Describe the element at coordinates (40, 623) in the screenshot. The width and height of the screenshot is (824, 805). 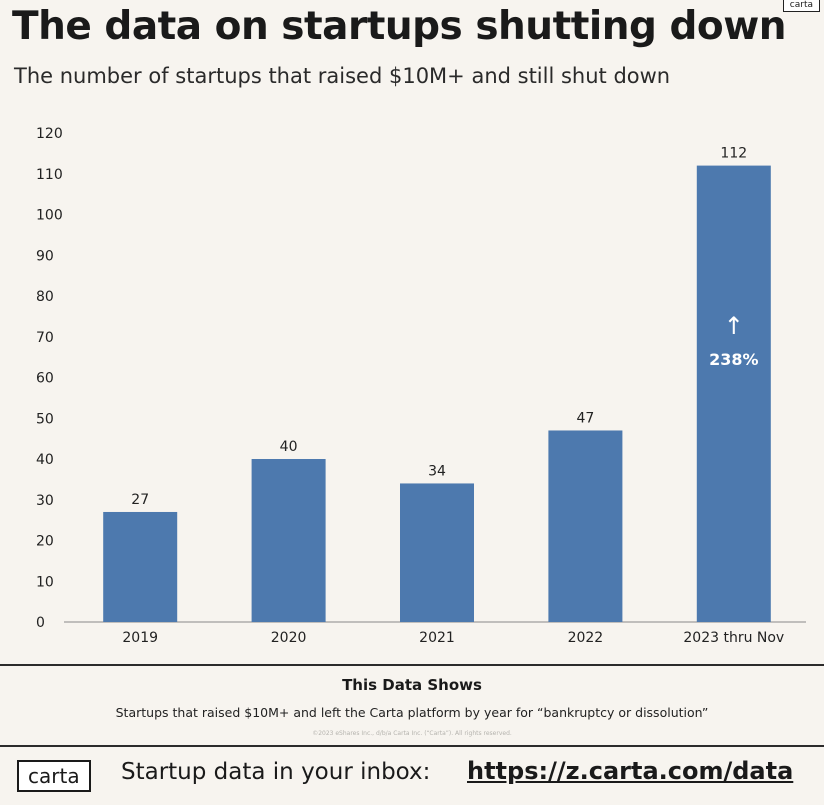
I see `y-tick-label: 0` at that location.